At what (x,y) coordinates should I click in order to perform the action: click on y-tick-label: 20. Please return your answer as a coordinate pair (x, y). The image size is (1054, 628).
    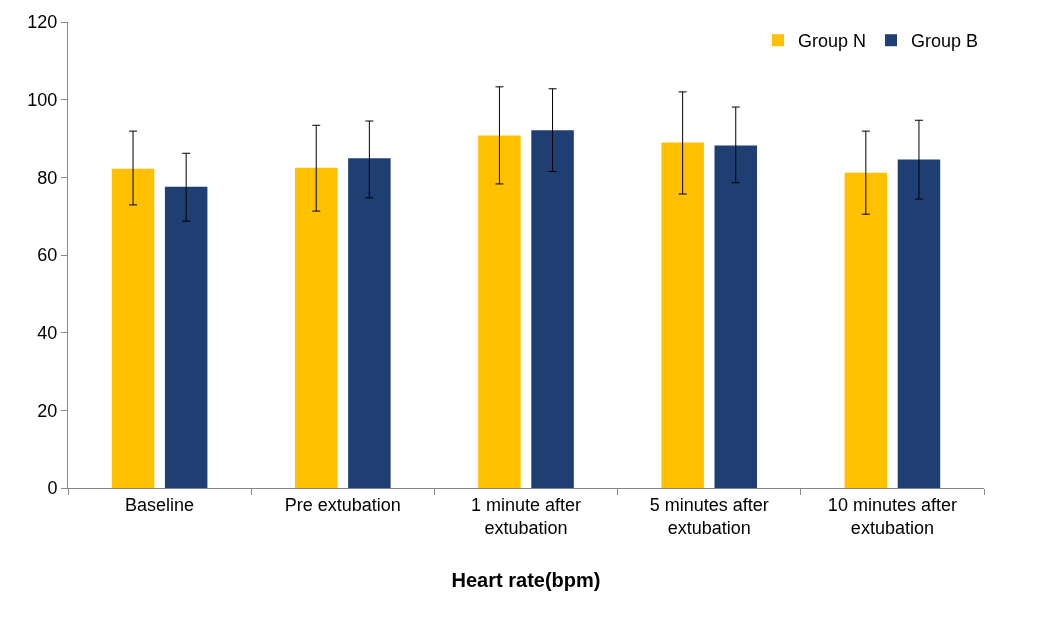
    Looking at the image, I should click on (47, 410).